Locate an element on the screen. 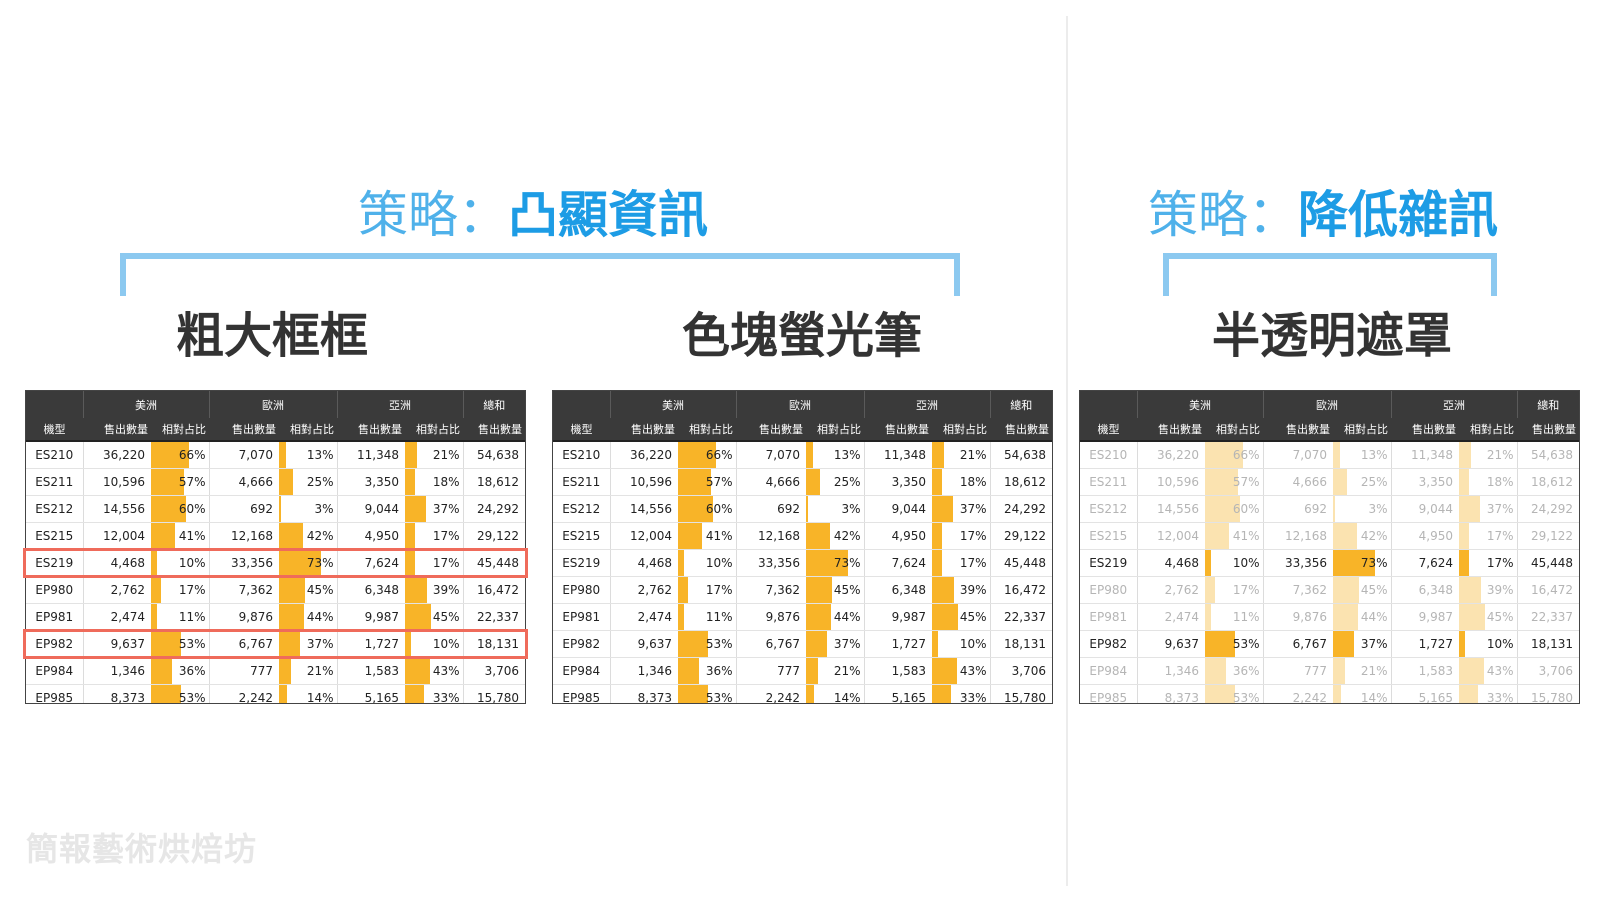 This screenshot has height=900, width=1600. share-value: 11% is located at coordinates (192, 617).